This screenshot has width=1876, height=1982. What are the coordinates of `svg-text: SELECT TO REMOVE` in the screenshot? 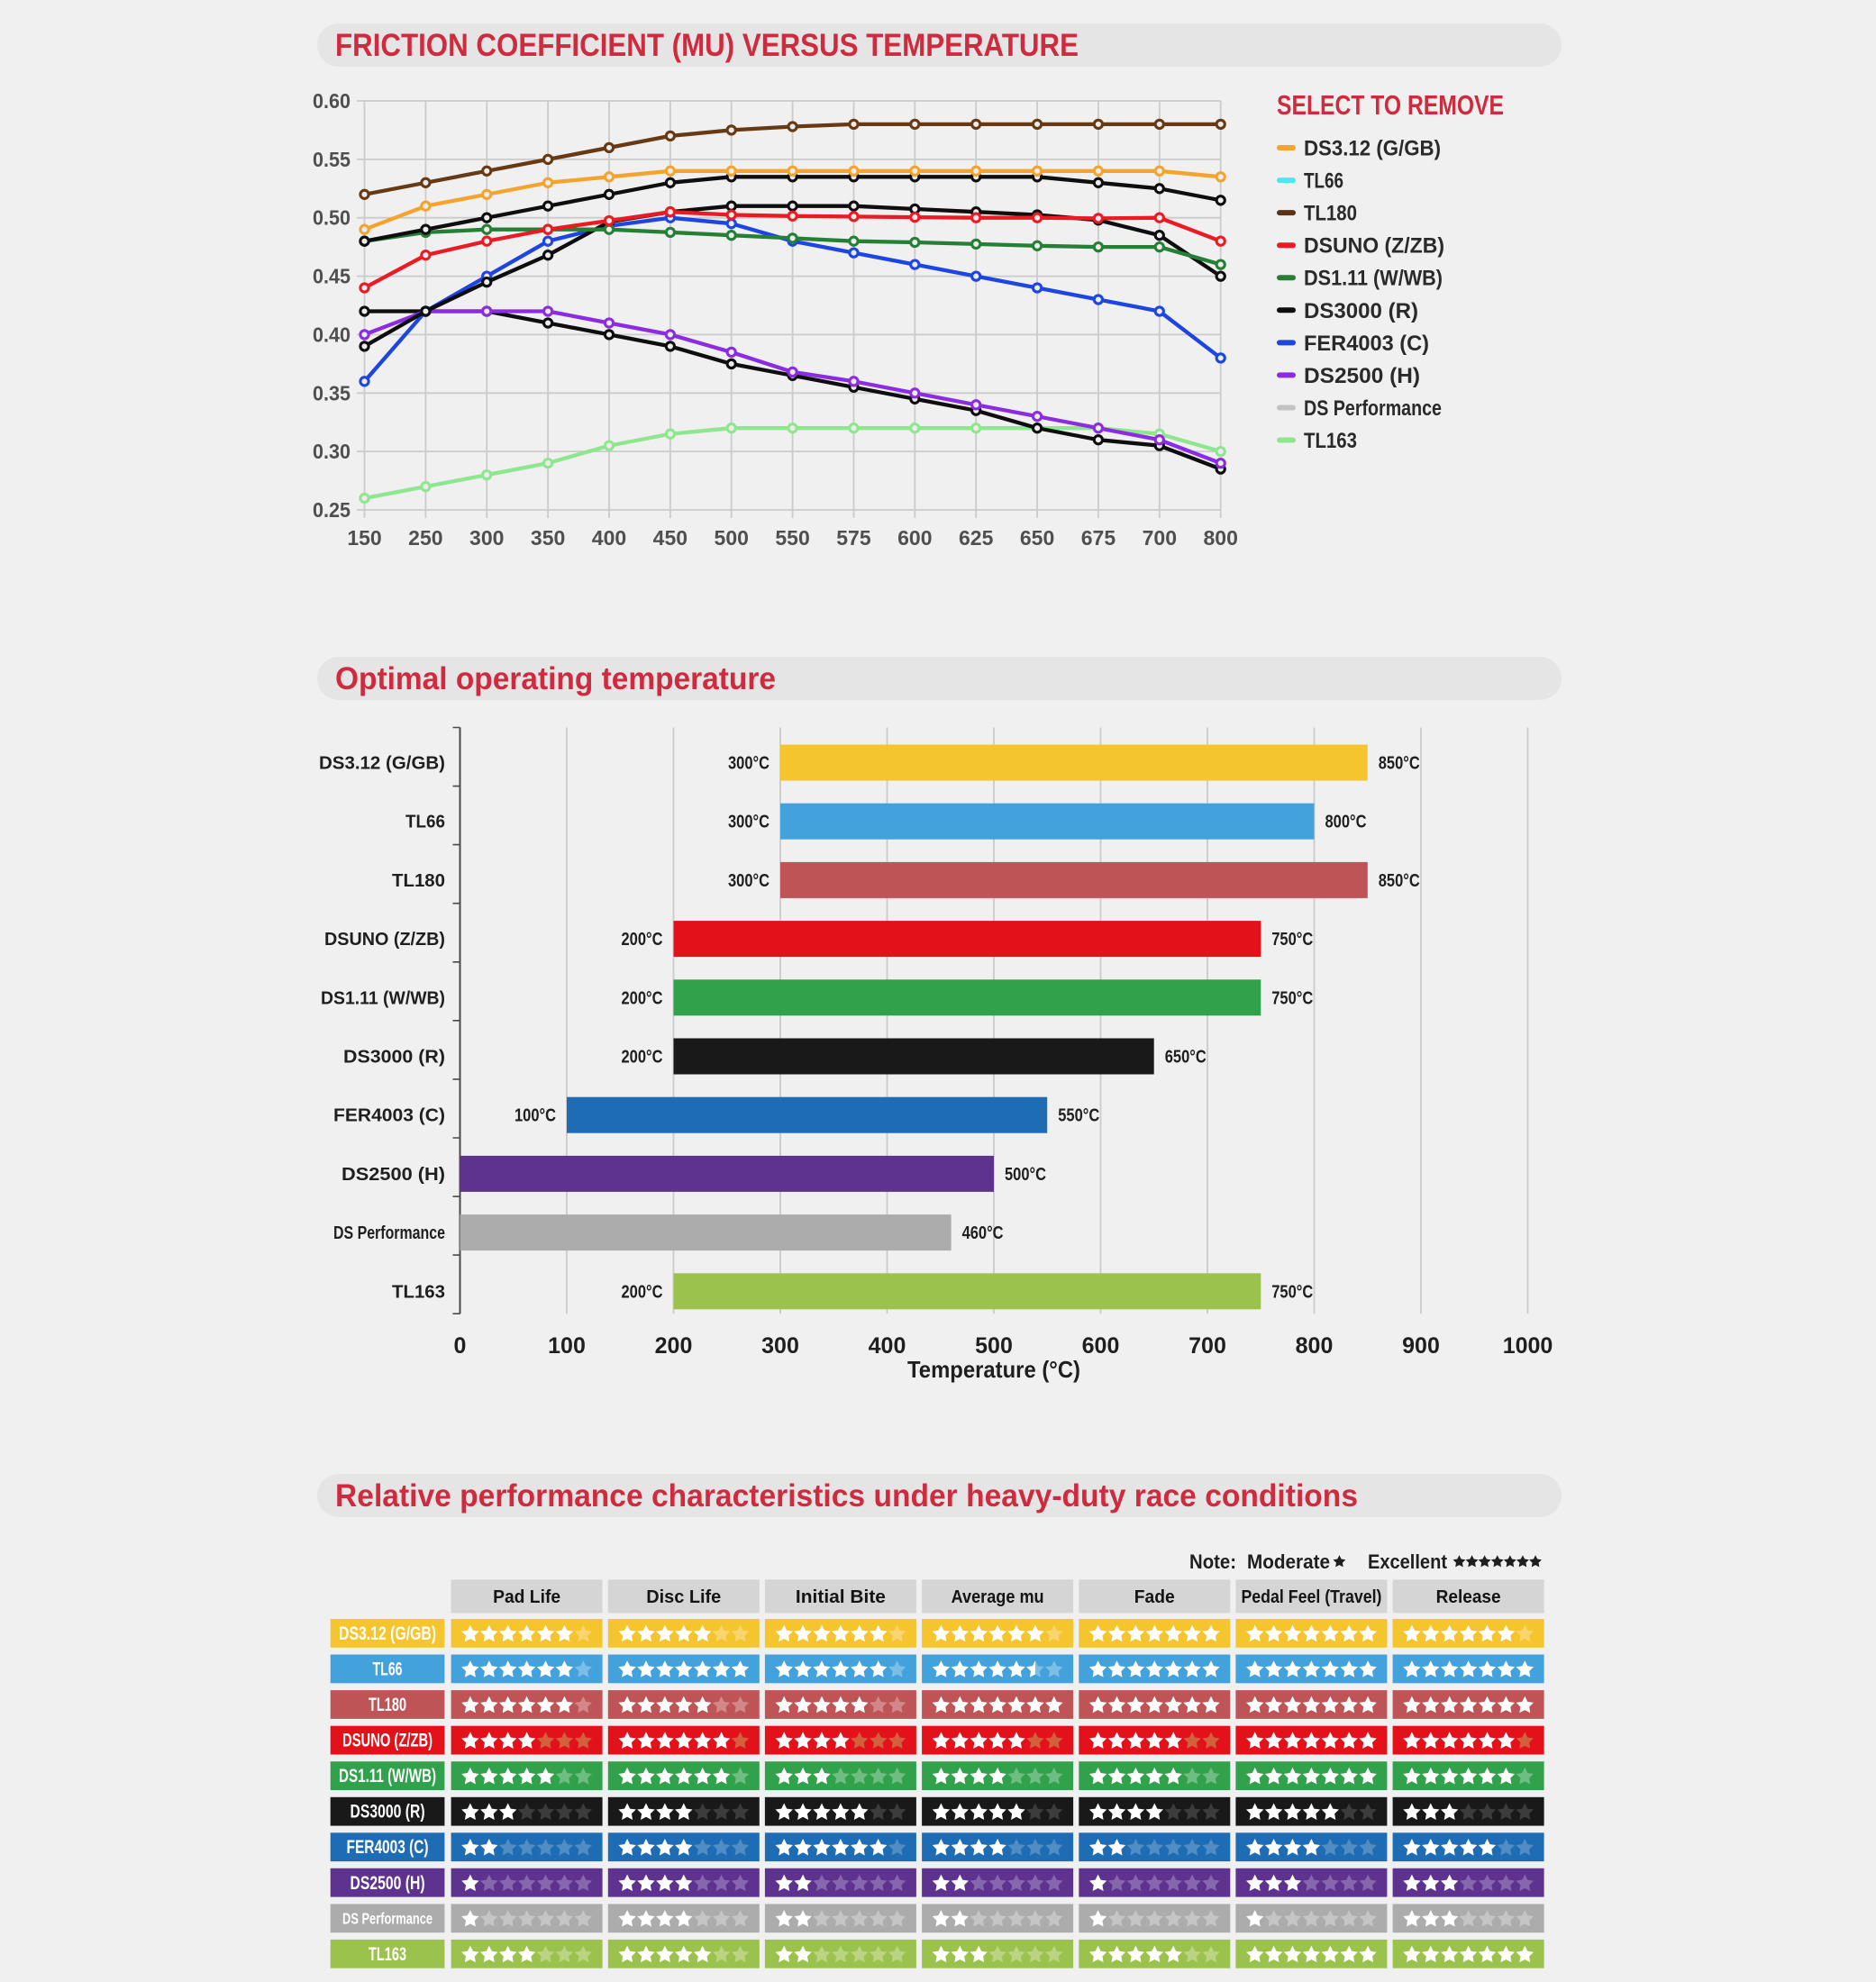 It's located at (1390, 105).